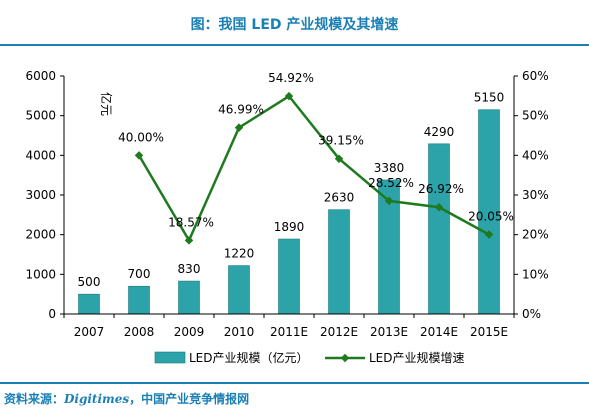 Image resolution: width=589 pixels, height=420 pixels. What do you see at coordinates (535, 195) in the screenshot?
I see `y-tick-label-right: 30%` at bounding box center [535, 195].